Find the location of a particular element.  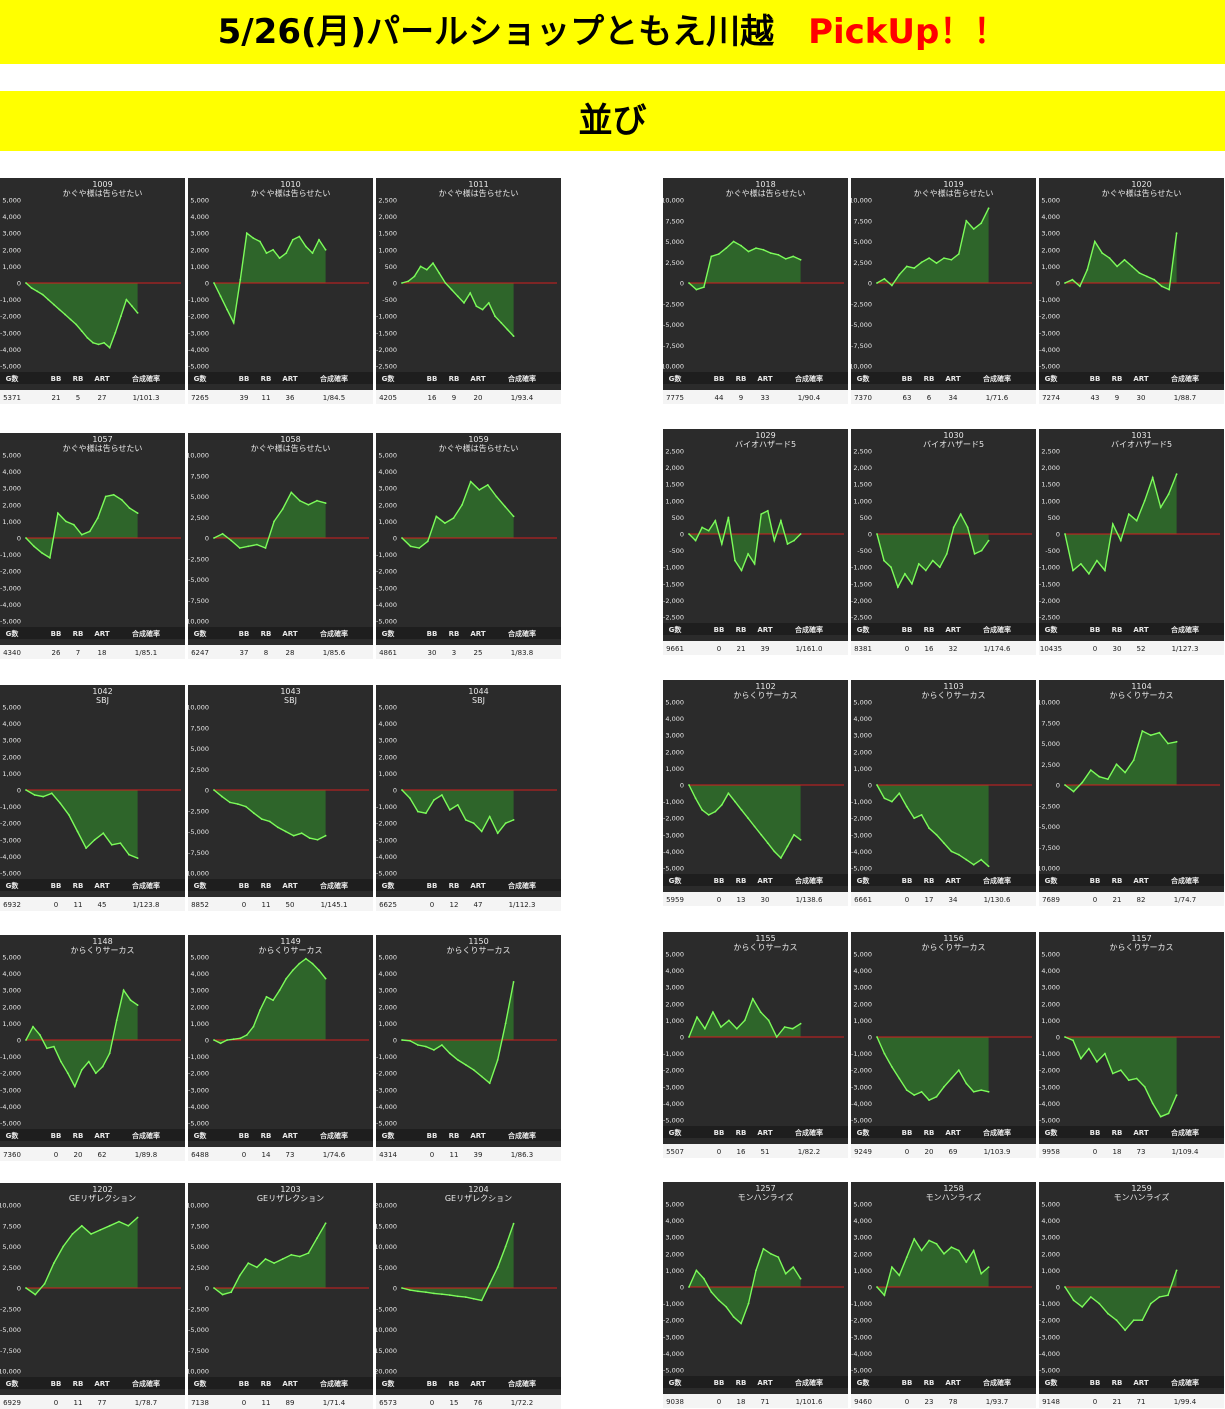

stats-value-cell: 10435 is located at coordinates (1051, 649).